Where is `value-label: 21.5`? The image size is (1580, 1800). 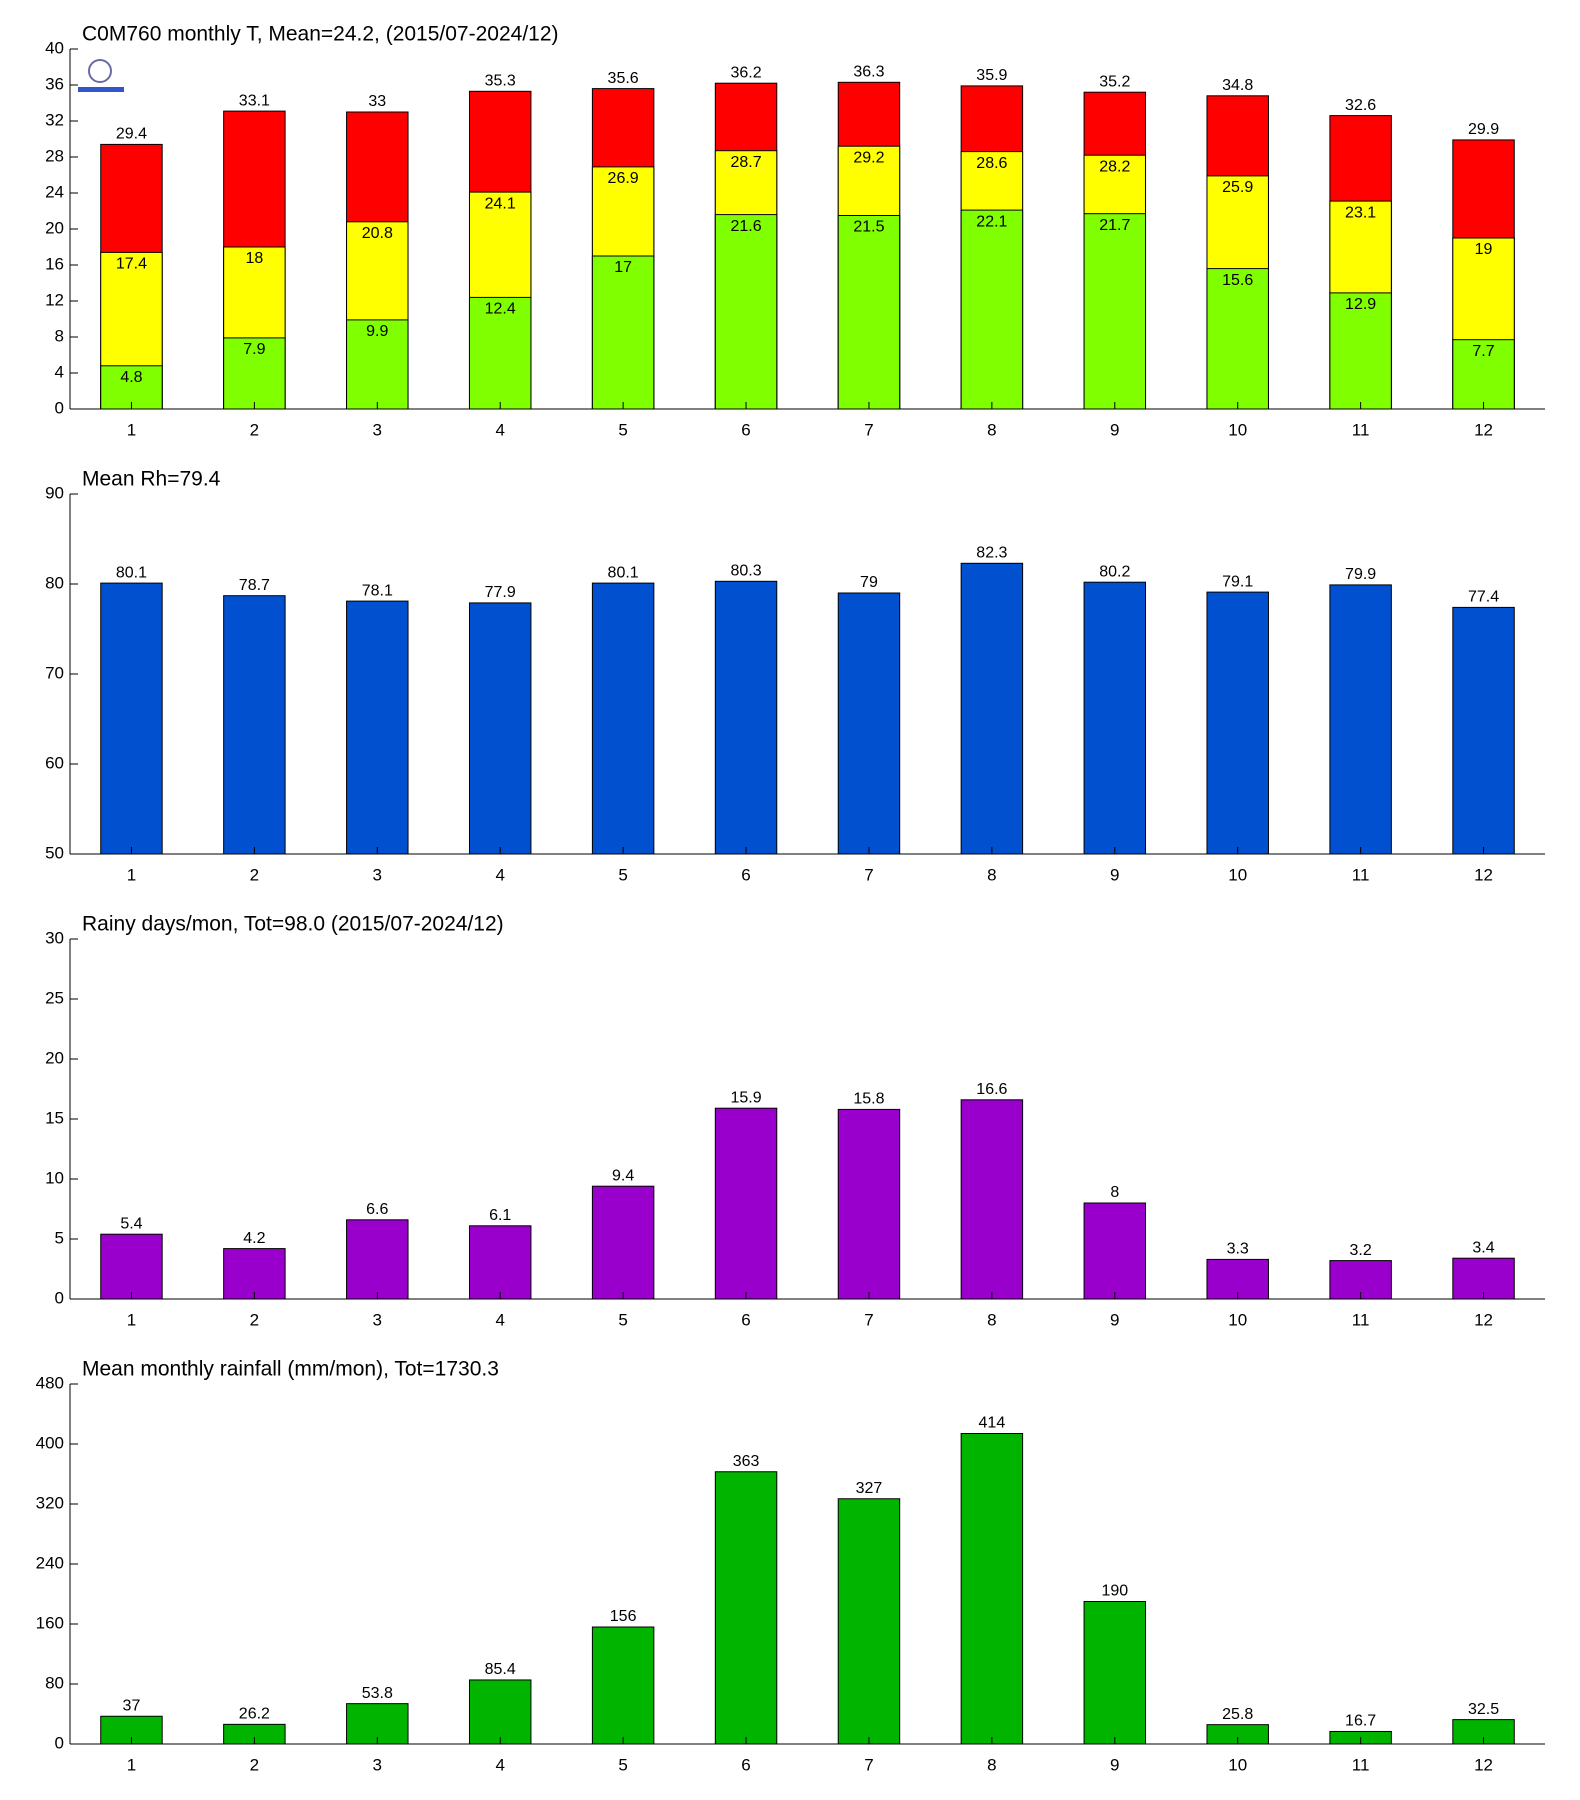 value-label: 21.5 is located at coordinates (868, 227).